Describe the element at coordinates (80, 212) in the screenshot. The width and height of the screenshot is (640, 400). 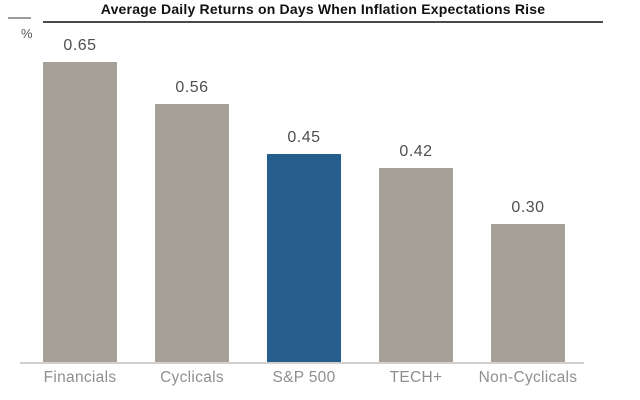
I see `bar-financials` at that location.